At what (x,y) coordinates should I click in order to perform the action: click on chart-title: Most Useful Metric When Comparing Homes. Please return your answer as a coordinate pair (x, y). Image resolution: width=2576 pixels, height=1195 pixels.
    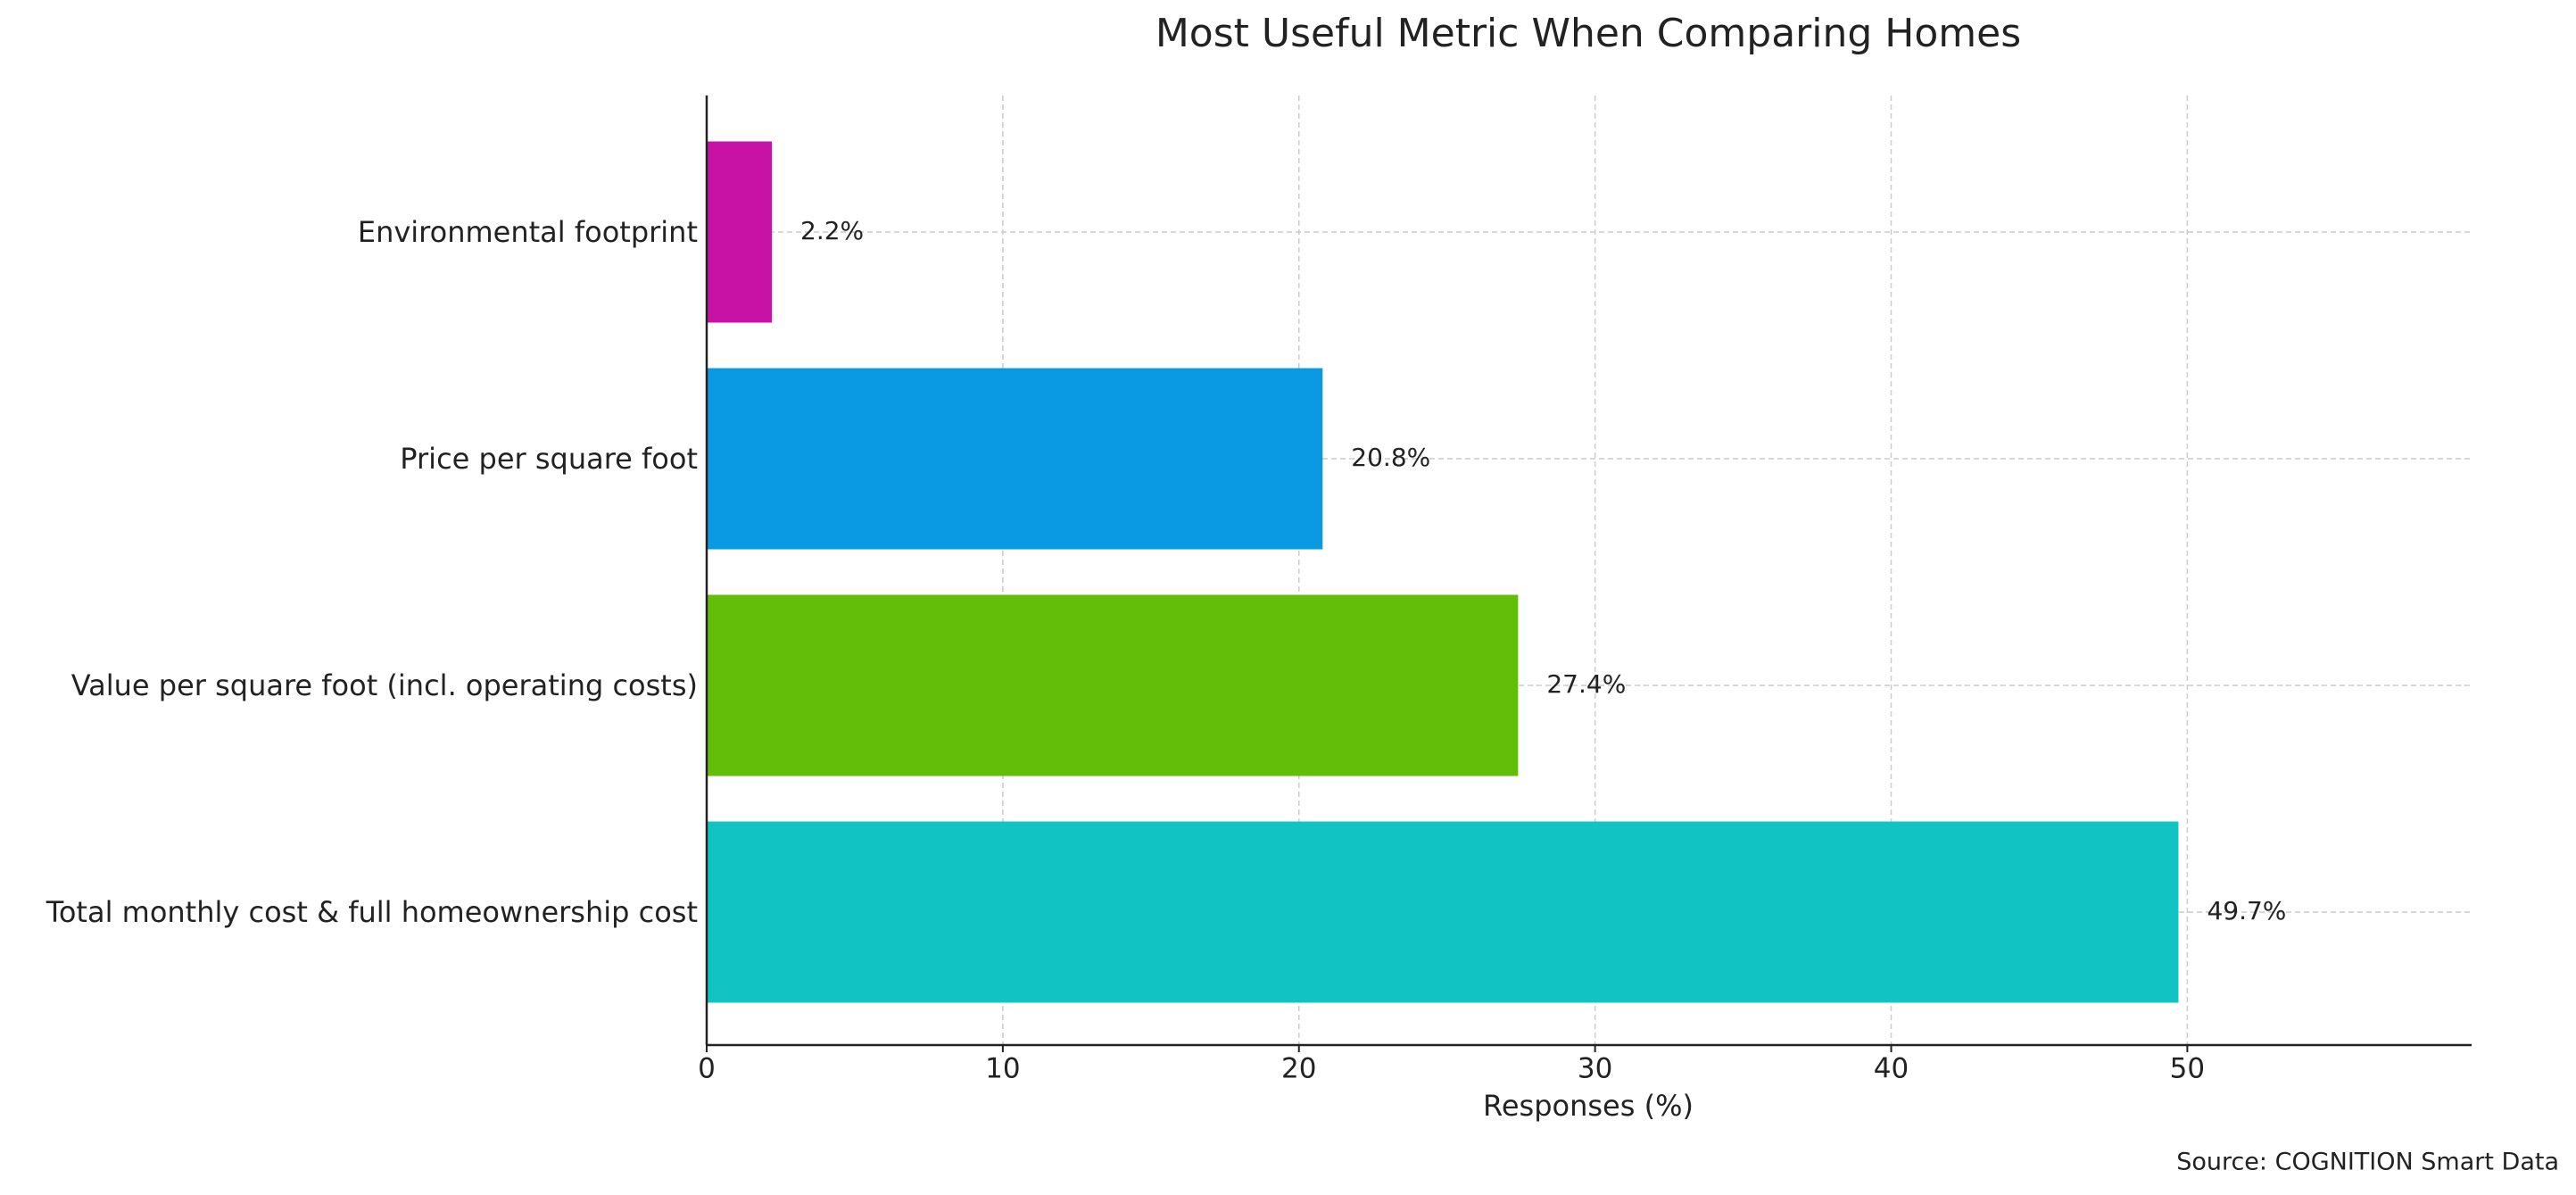
    Looking at the image, I should click on (1588, 33).